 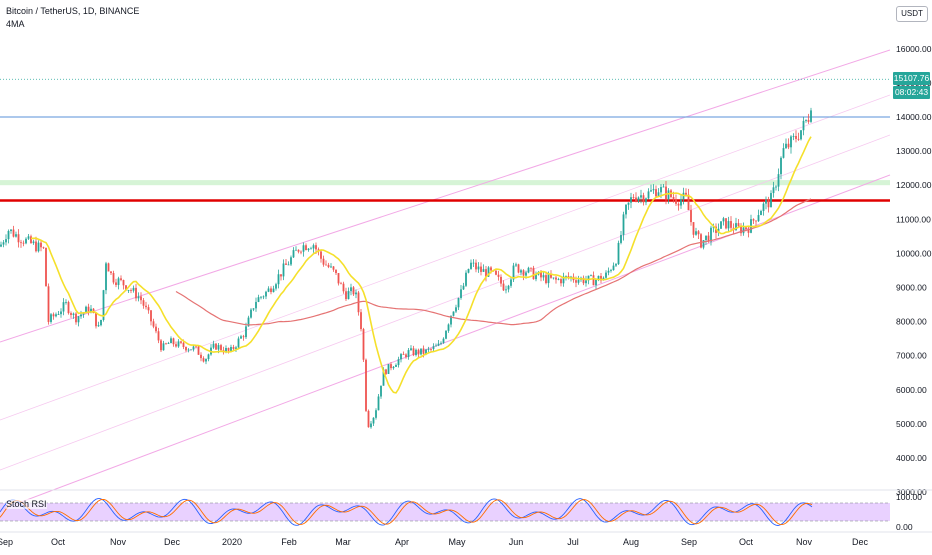 What do you see at coordinates (232, 542) in the screenshot?
I see `time-tick-label: 2020` at bounding box center [232, 542].